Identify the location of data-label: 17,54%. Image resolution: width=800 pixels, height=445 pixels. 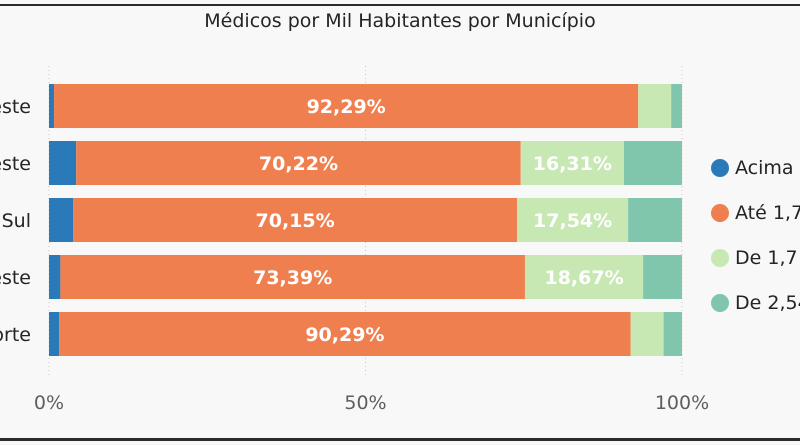
(572, 221).